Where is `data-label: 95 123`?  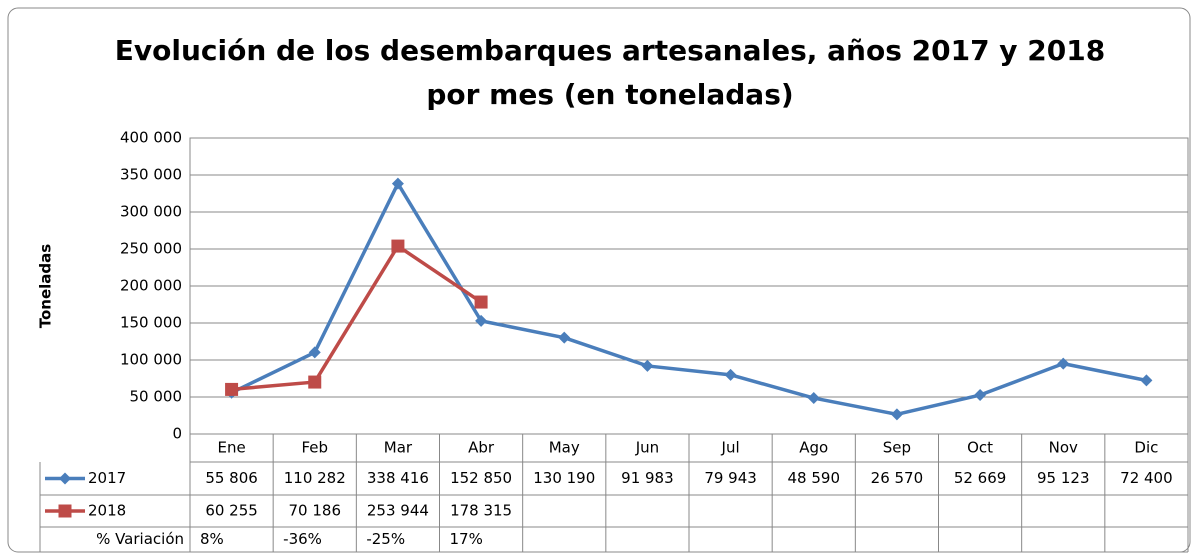
data-label: 95 123 is located at coordinates (1063, 478).